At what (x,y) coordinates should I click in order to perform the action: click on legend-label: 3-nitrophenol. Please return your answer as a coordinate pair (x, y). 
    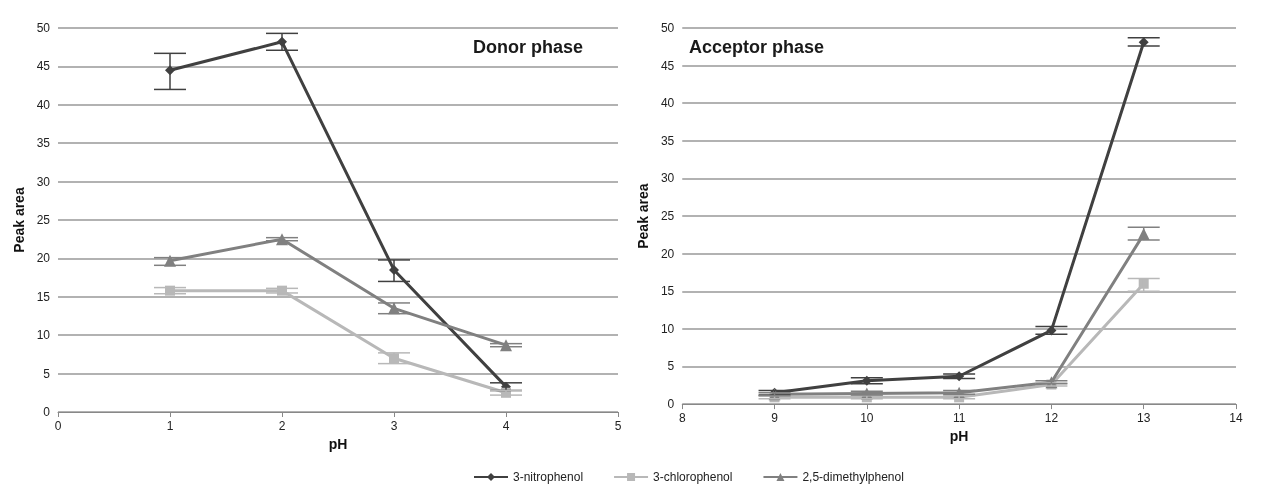
    Looking at the image, I should click on (548, 477).